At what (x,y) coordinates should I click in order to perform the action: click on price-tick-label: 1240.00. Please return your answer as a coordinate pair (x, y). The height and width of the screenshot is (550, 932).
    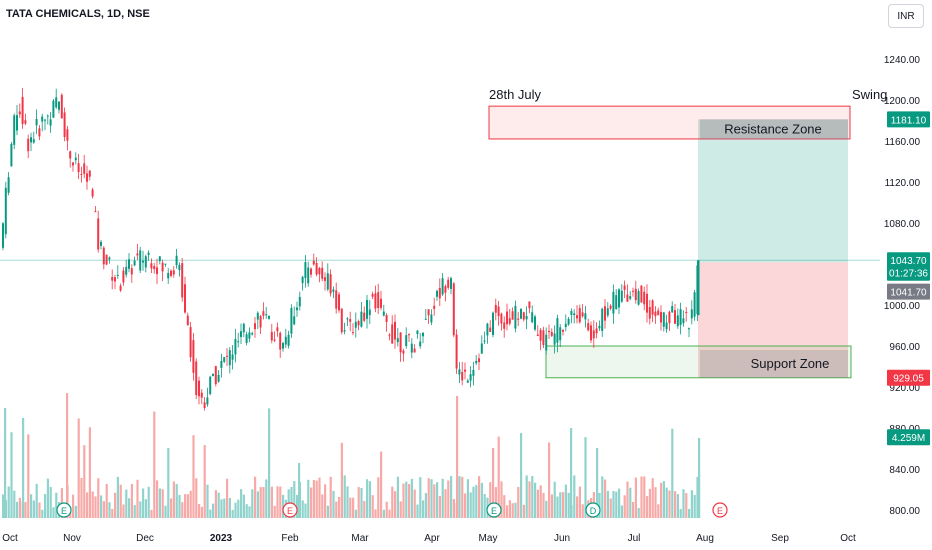
    Looking at the image, I should click on (902, 60).